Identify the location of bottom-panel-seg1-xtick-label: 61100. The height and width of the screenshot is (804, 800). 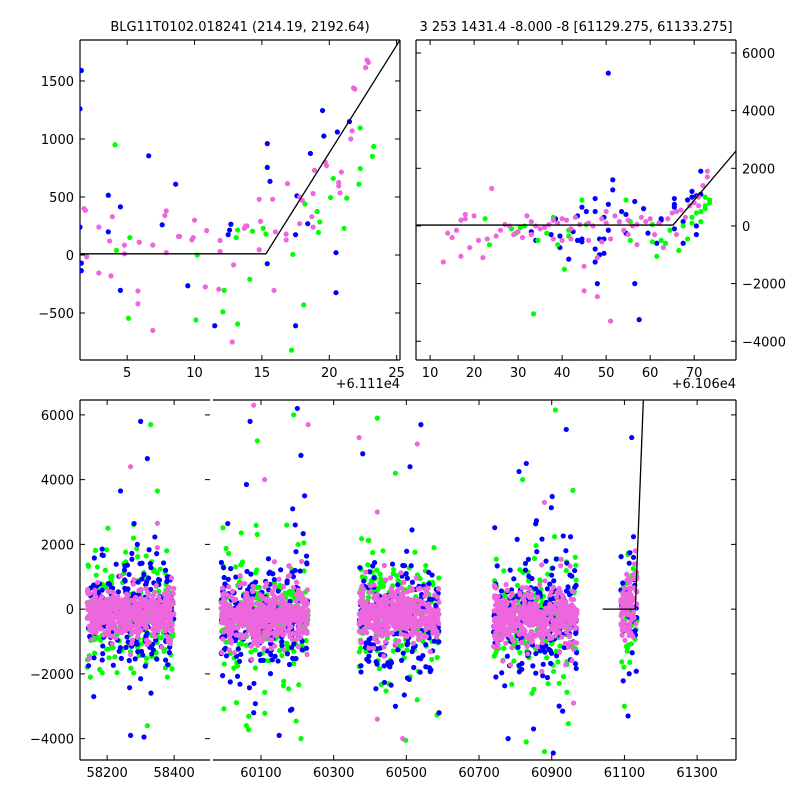
(624, 773).